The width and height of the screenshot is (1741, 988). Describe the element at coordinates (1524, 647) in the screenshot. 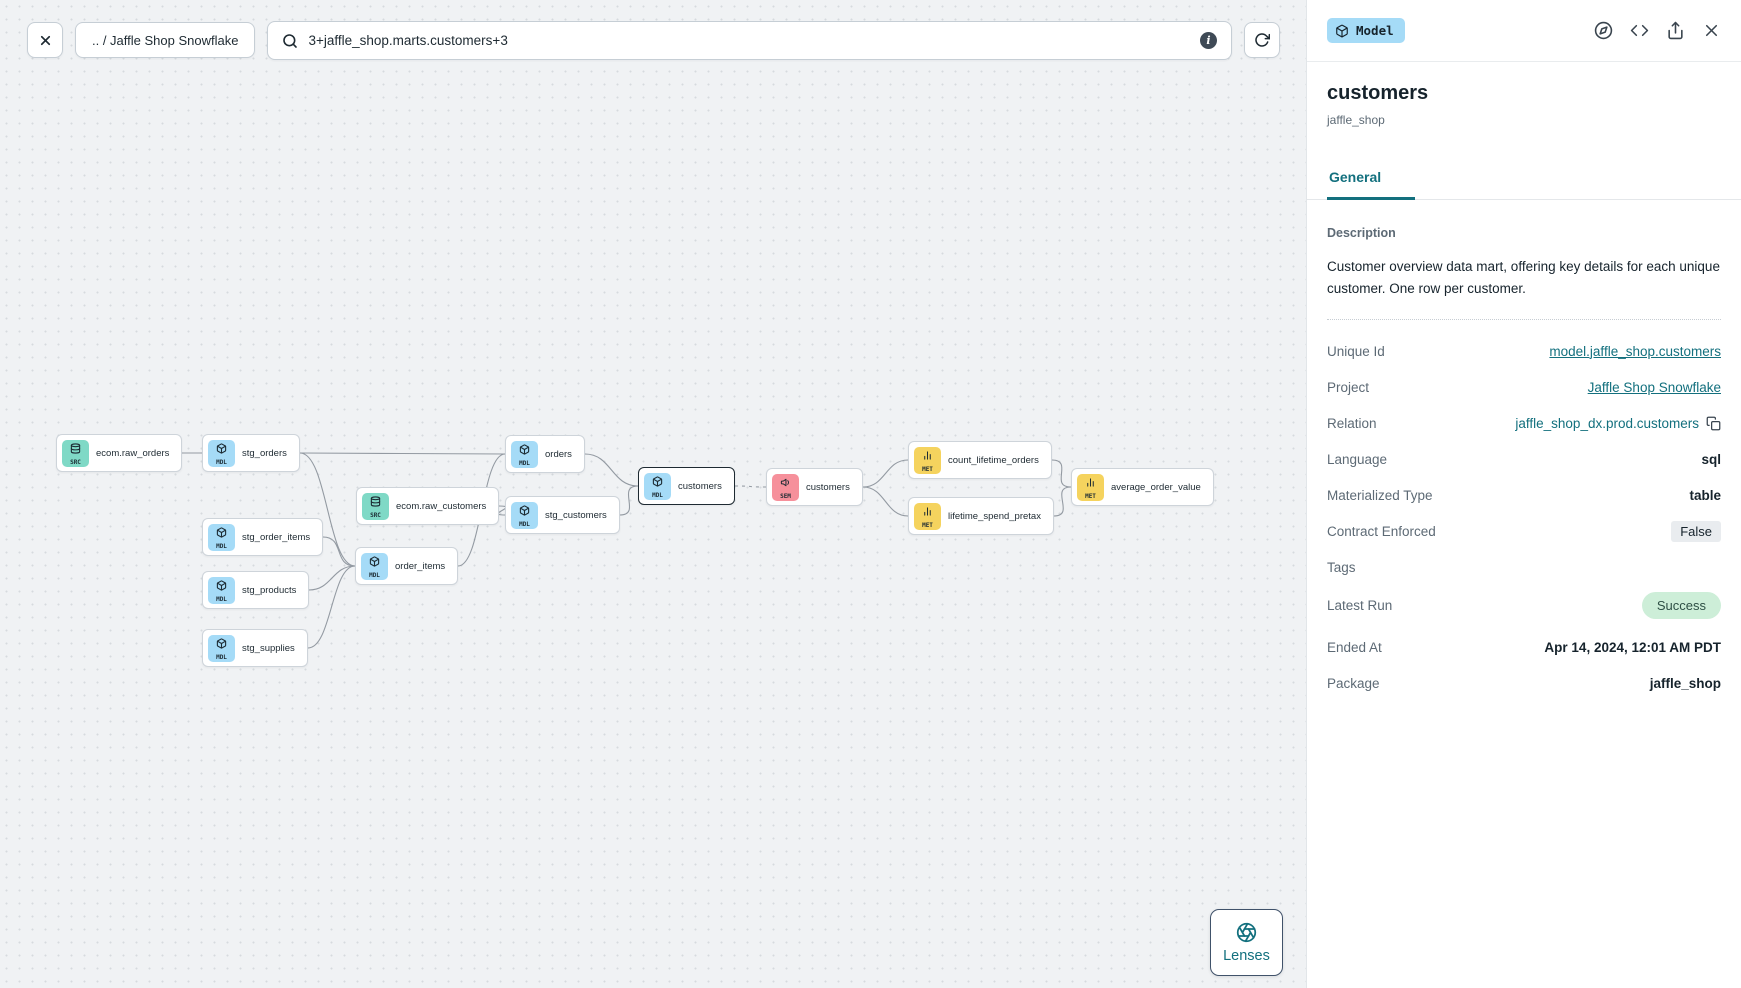

I see `detail-row-ended-at: Ended At Apr 14, 2024, 12:01 AM PDT` at that location.